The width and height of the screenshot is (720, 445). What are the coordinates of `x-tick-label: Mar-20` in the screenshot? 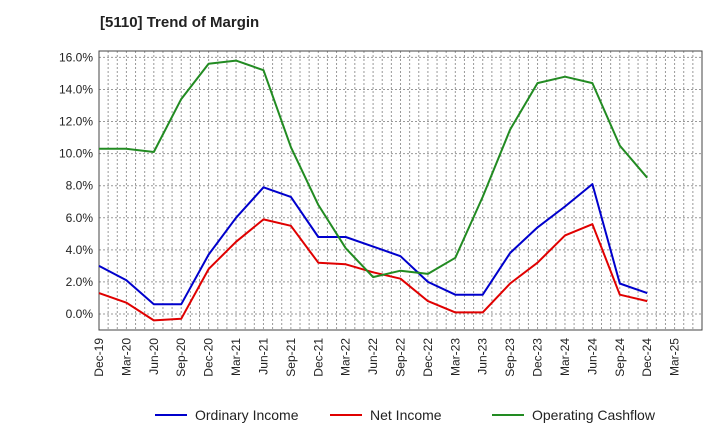 It's located at (126, 357).